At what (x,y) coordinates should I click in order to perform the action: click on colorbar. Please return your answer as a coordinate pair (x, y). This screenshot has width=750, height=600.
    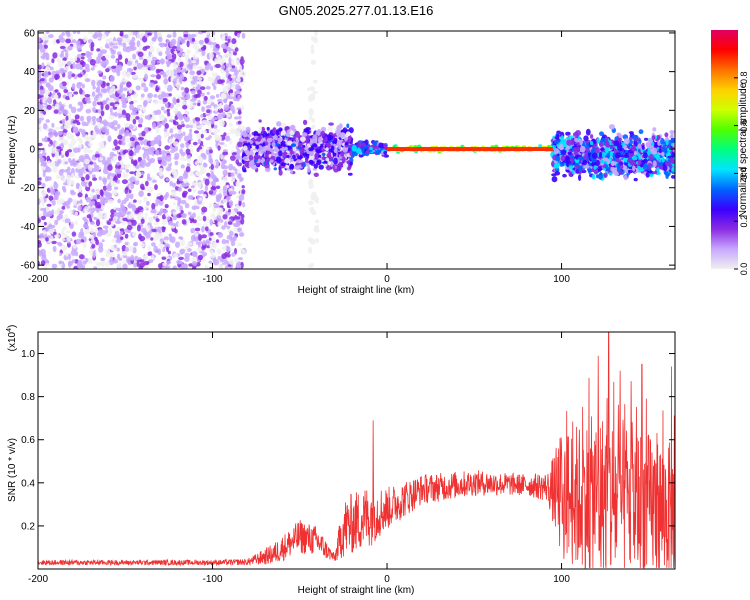
    Looking at the image, I should click on (724, 149).